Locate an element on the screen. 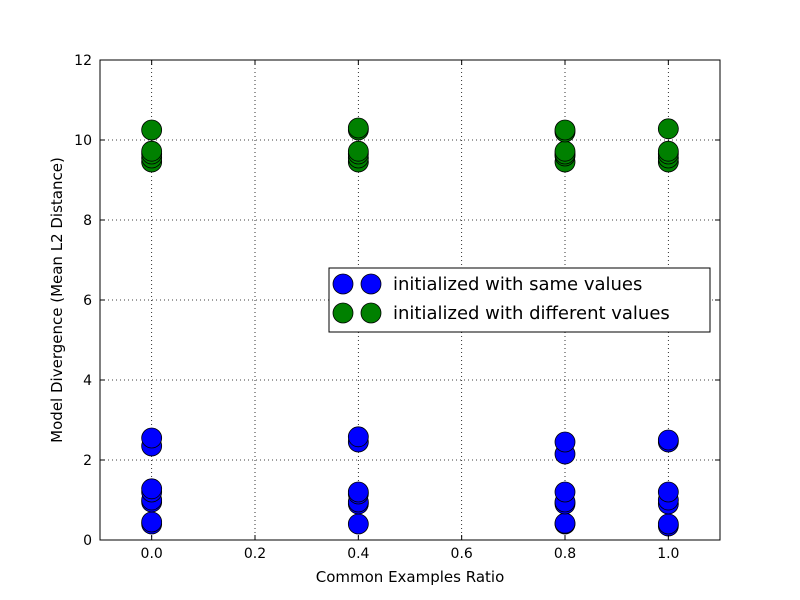 The width and height of the screenshot is (800, 600). x-tick-label: 1.0 is located at coordinates (668, 554).